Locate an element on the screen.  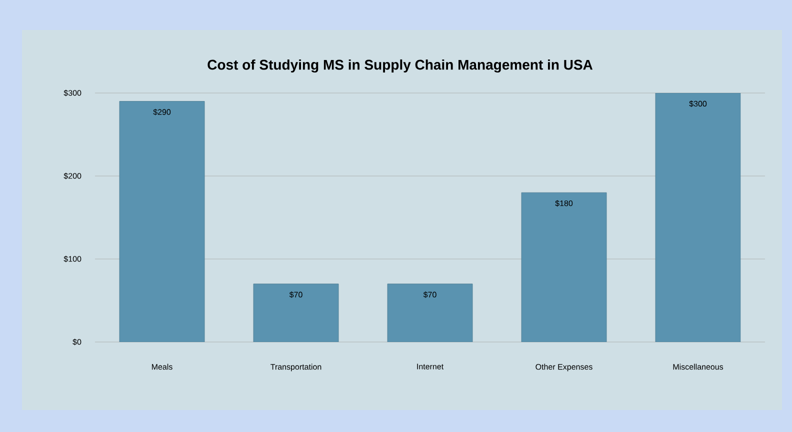
x-tick-label: Transportation is located at coordinates (296, 368).